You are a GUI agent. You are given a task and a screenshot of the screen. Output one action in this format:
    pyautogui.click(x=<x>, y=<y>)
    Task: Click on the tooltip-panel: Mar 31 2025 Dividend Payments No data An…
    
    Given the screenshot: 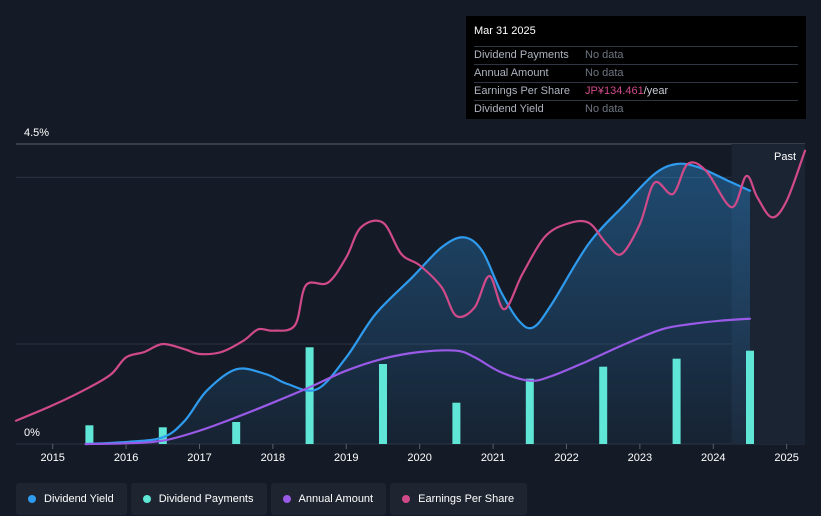 What is the action you would take?
    pyautogui.click(x=636, y=67)
    